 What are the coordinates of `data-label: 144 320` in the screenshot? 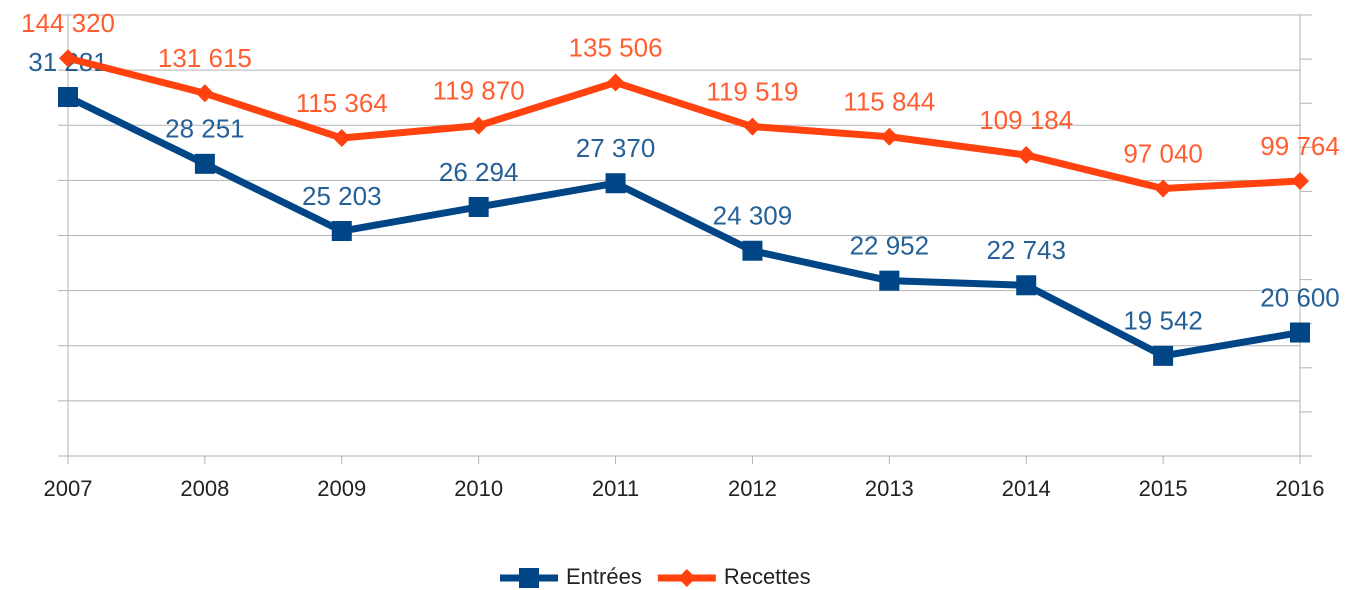 It's located at (68, 23).